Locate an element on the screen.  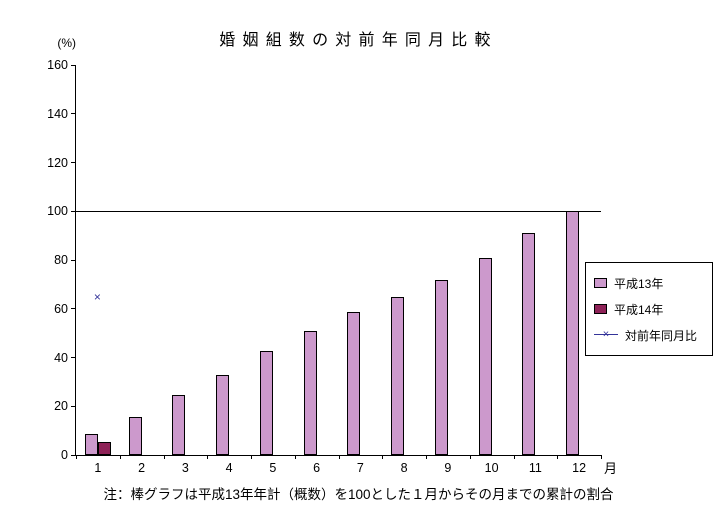
x-axis-category-label: 3 is located at coordinates (185, 468).